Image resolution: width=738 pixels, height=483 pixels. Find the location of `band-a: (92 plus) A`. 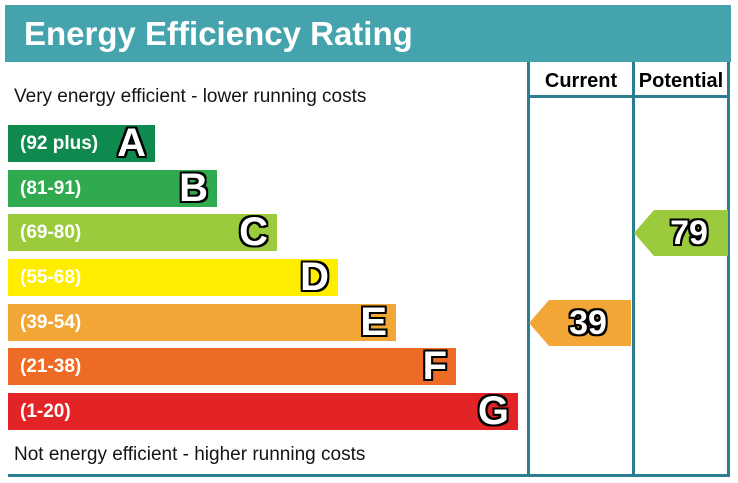

band-a: (92 plus) A is located at coordinates (81, 143).